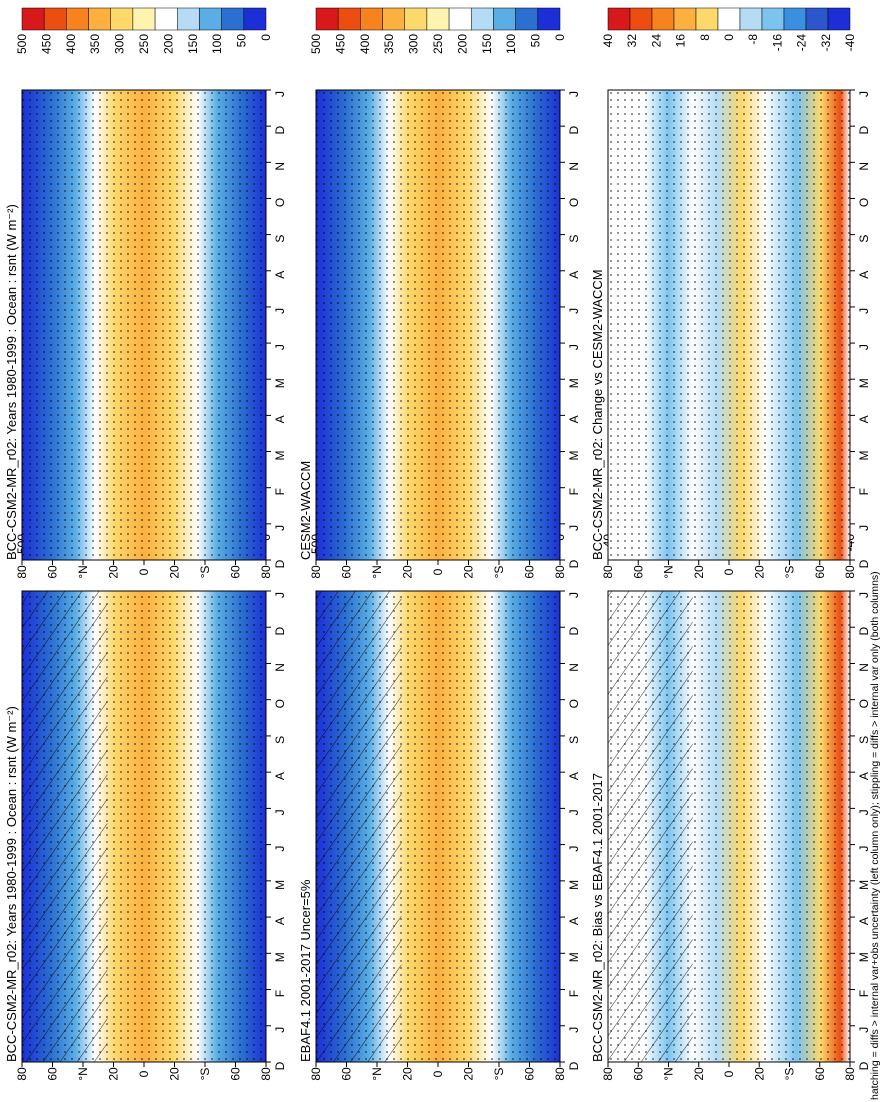  I want to click on colorbar-label: 450, so click(340, 44).